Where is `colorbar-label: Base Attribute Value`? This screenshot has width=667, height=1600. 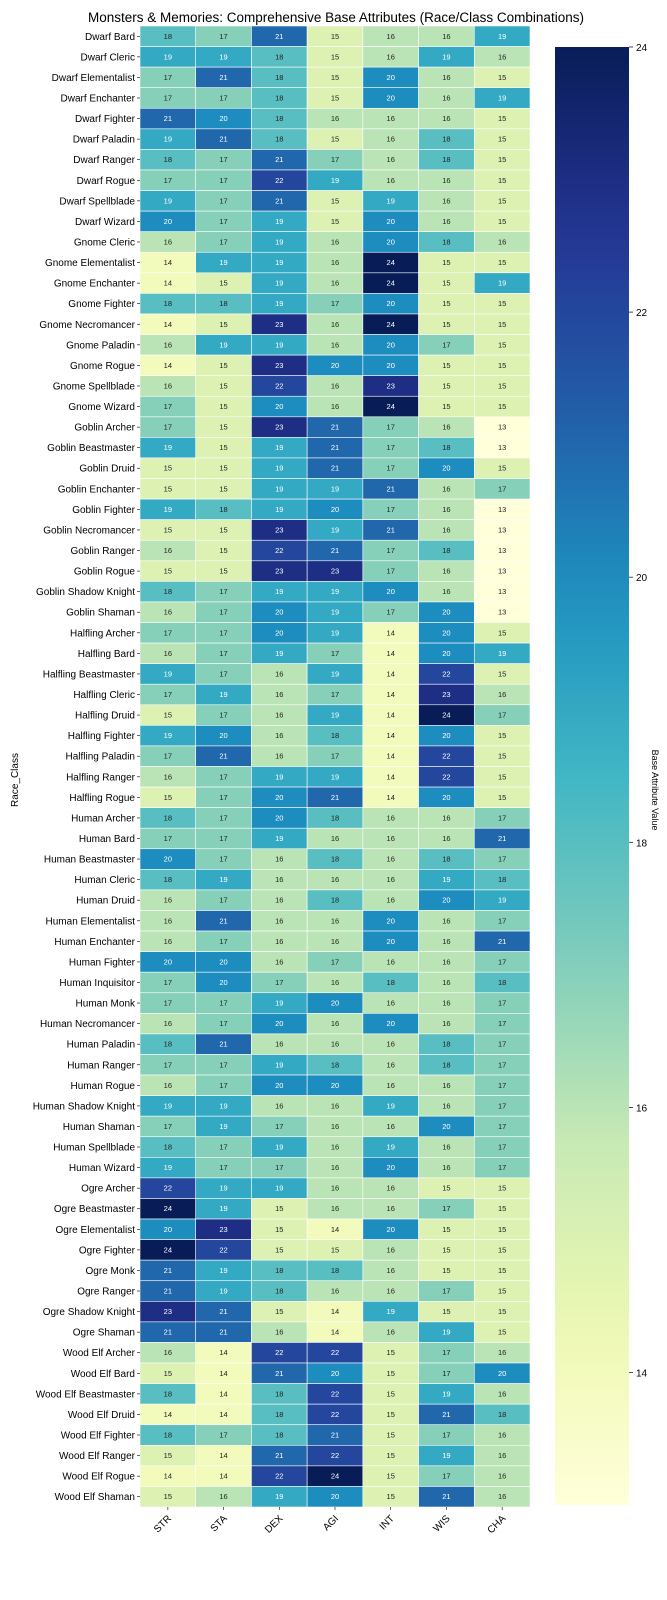
colorbar-label: Base Attribute Value is located at coordinates (655, 790).